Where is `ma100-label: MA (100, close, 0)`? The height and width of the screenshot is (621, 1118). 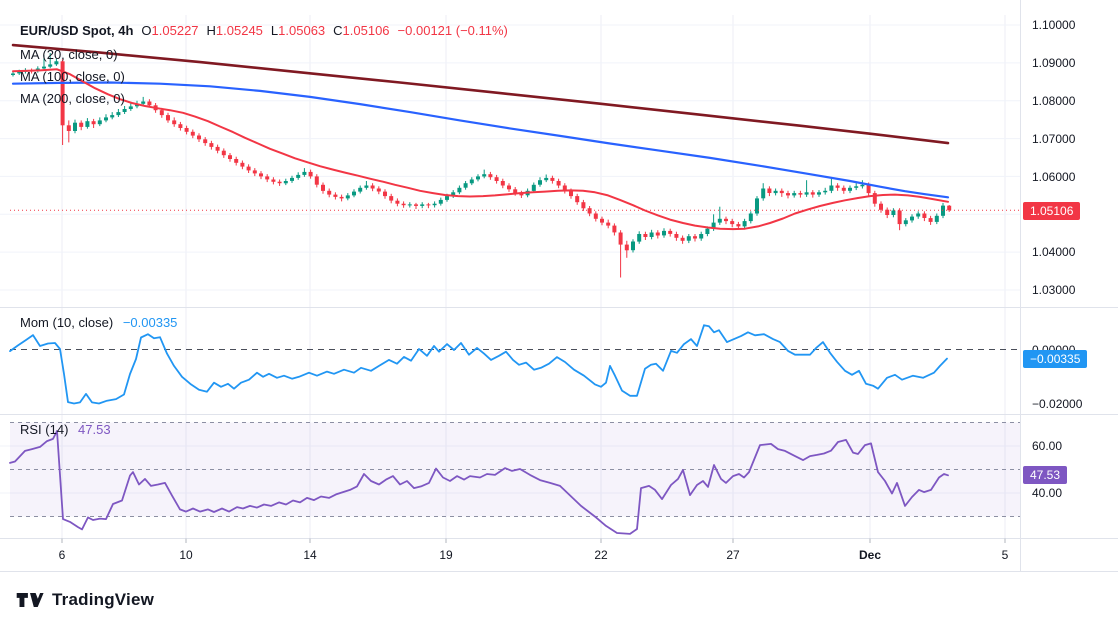 ma100-label: MA (100, close, 0) is located at coordinates (72, 76).